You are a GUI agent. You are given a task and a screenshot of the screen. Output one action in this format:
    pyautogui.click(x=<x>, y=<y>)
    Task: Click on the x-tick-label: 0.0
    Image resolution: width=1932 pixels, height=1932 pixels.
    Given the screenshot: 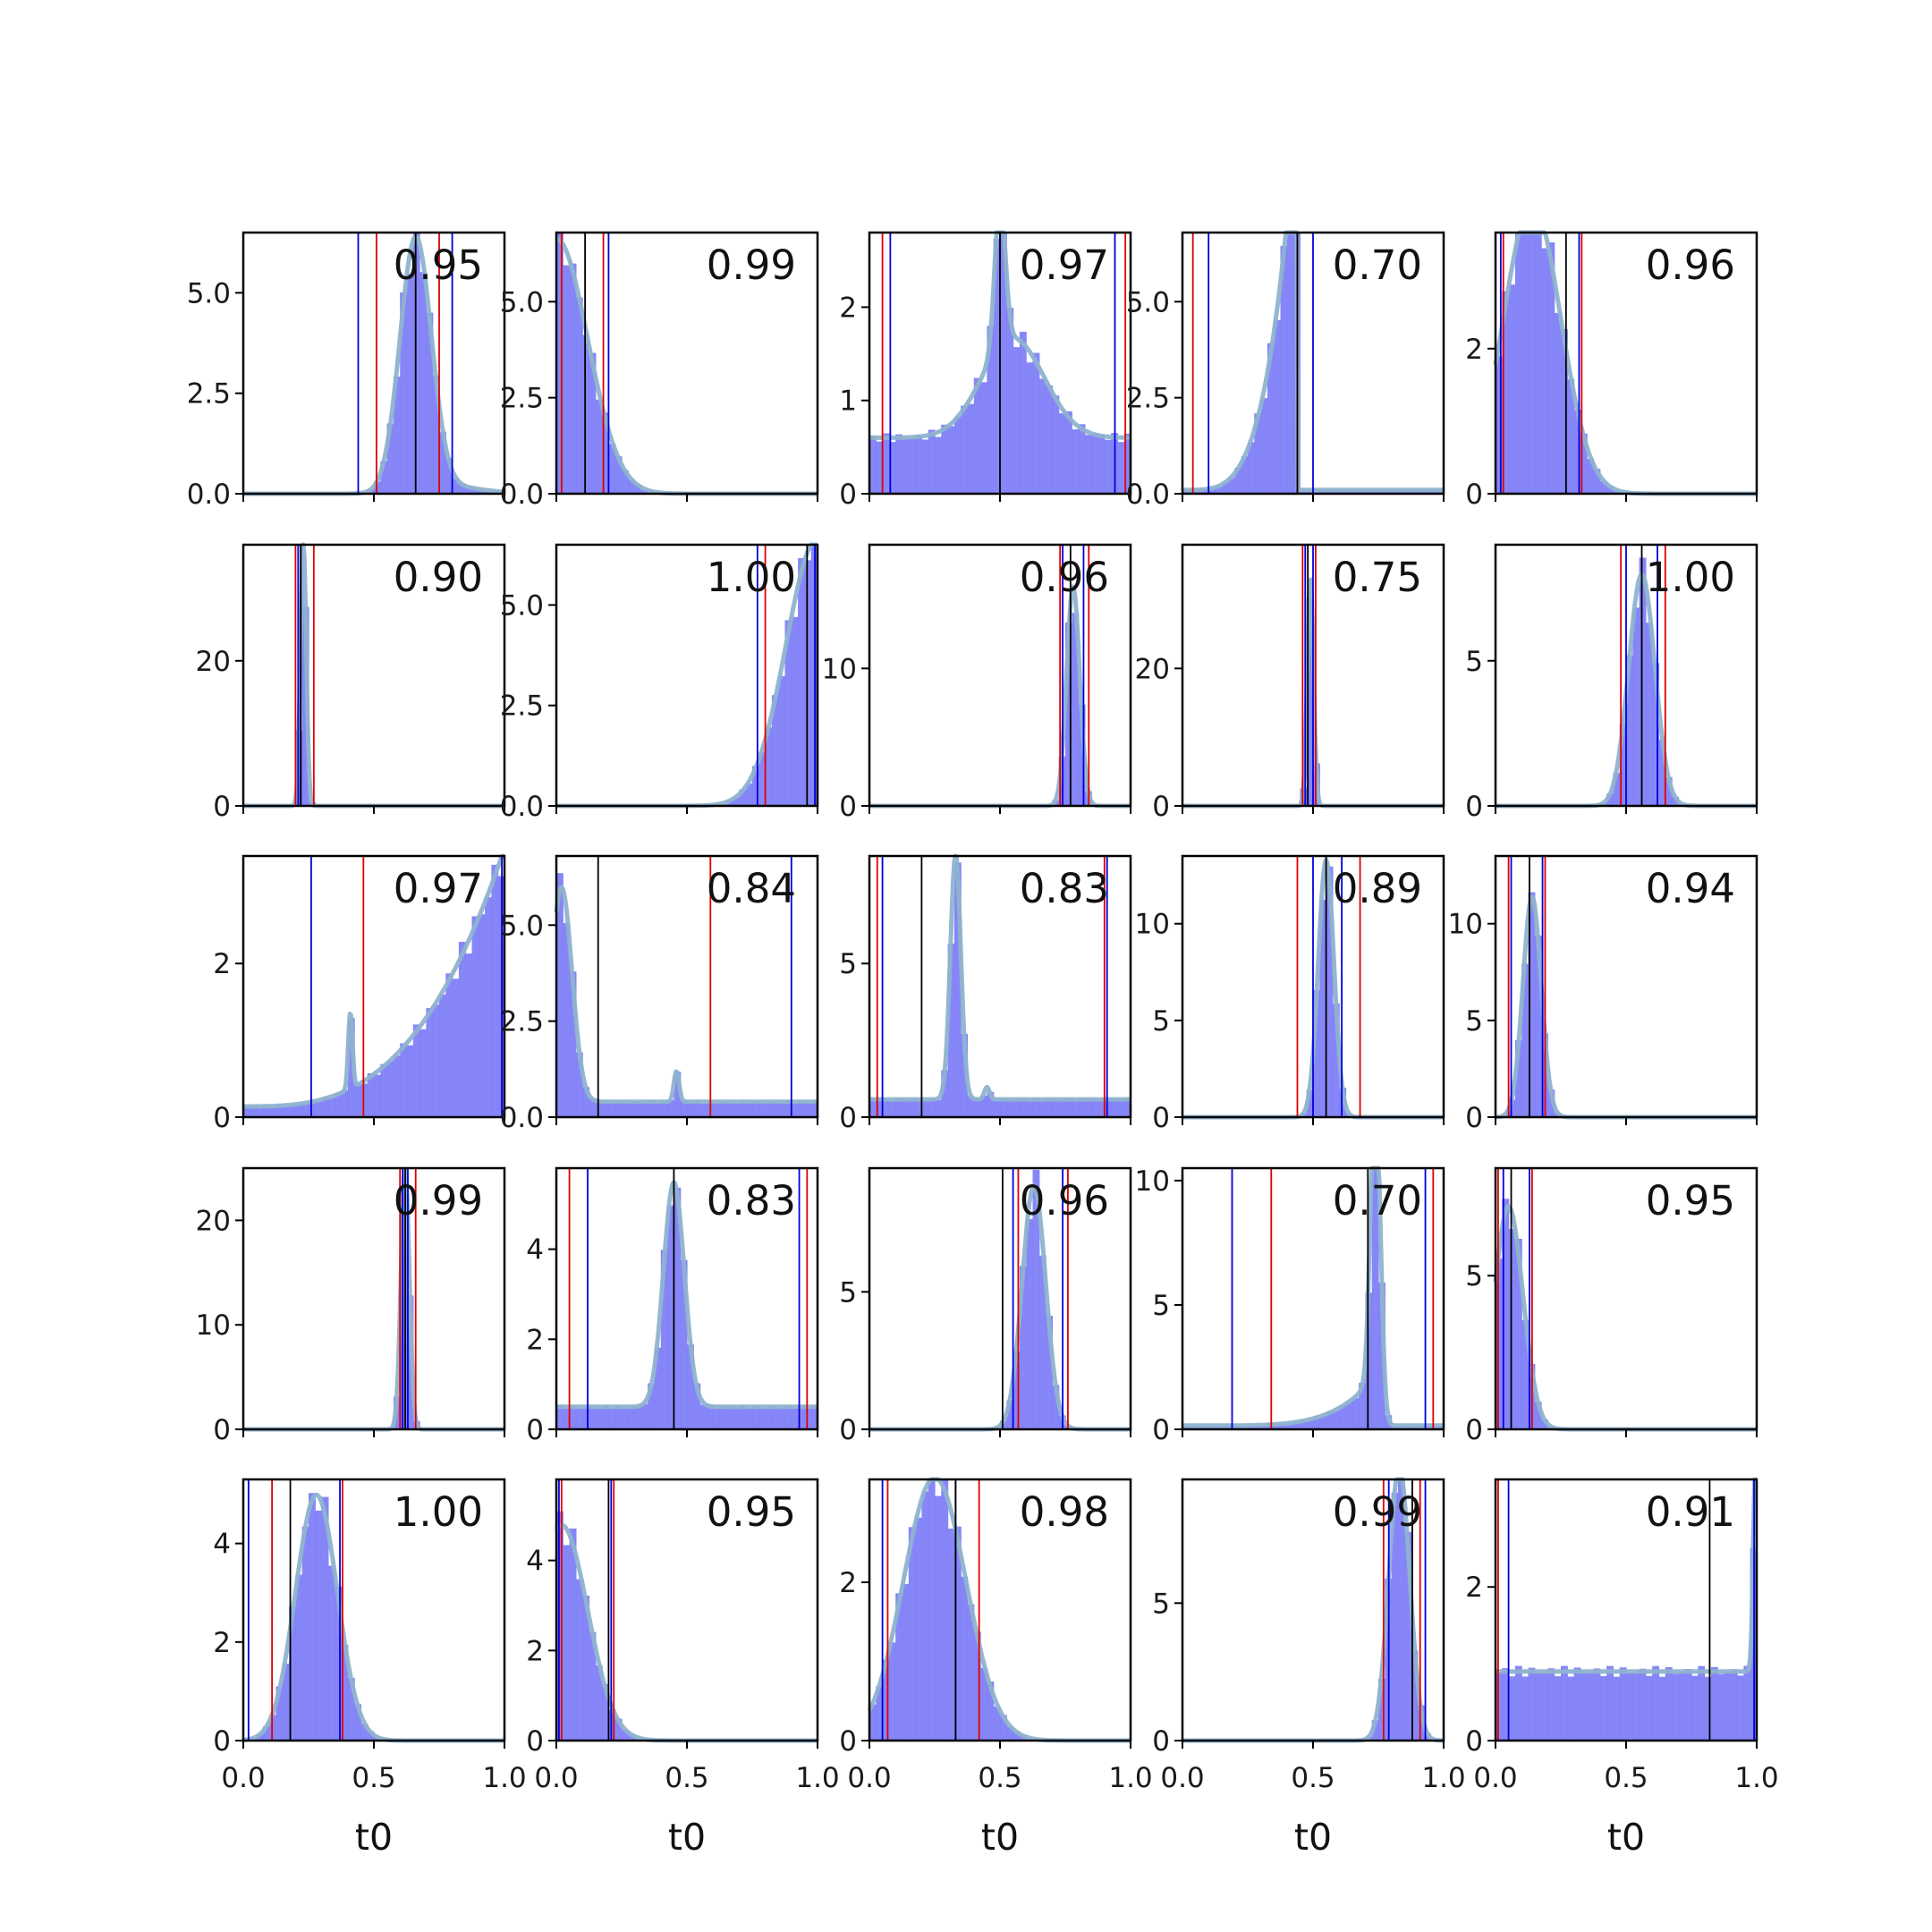 What is the action you would take?
    pyautogui.click(x=1182, y=1778)
    